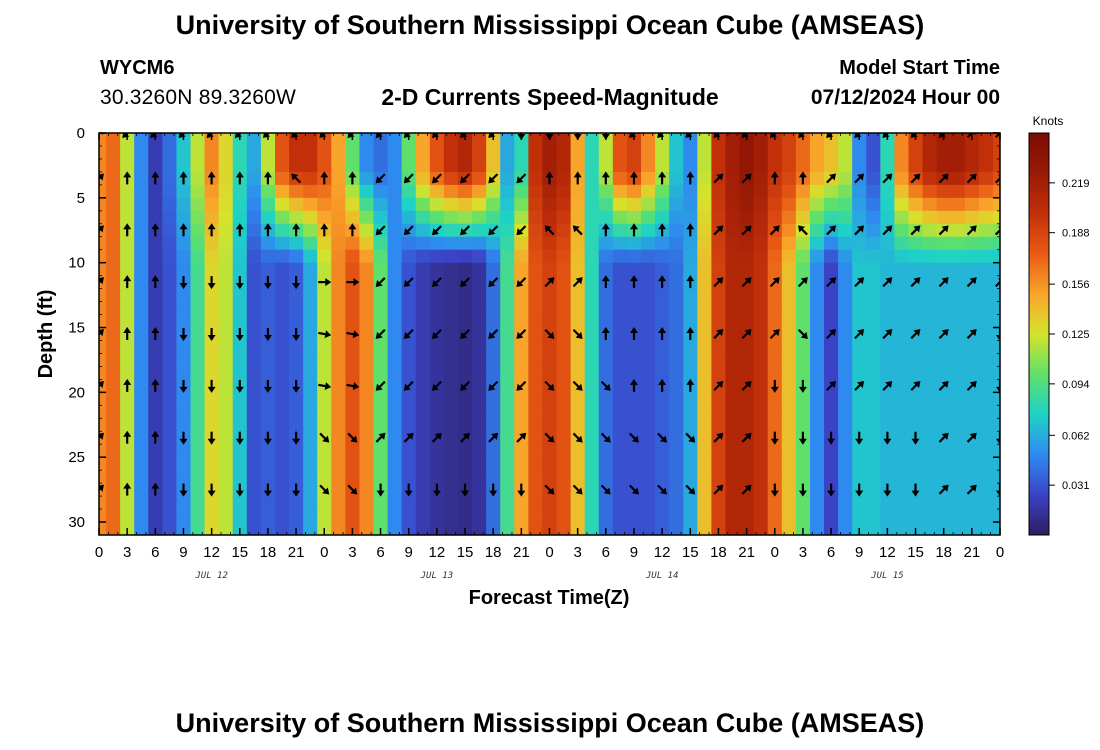  I want to click on x-tick-label: 0, so click(549, 552).